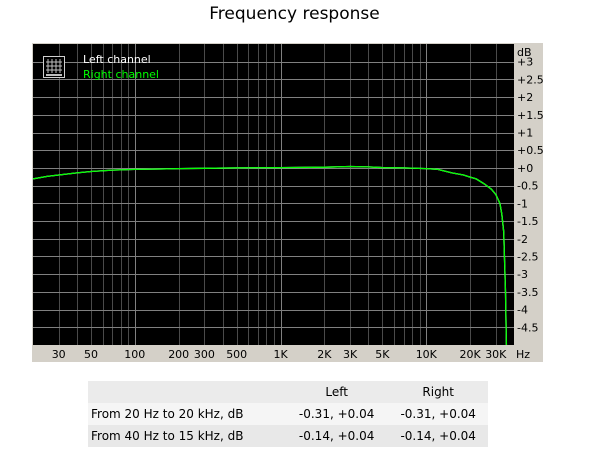 This screenshot has width=589, height=466. I want to click on x-tick-label: 3K, so click(350, 354).